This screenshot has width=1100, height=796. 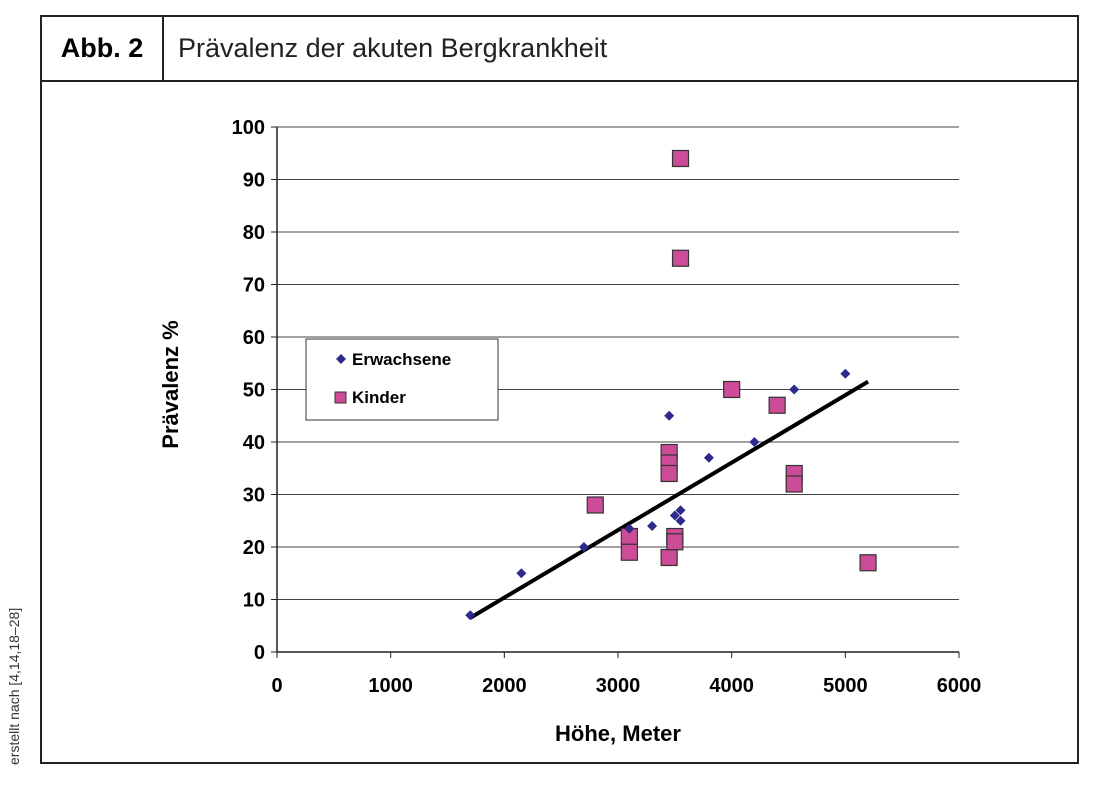 What do you see at coordinates (959, 686) in the screenshot?
I see `x-tick-label: 6000` at bounding box center [959, 686].